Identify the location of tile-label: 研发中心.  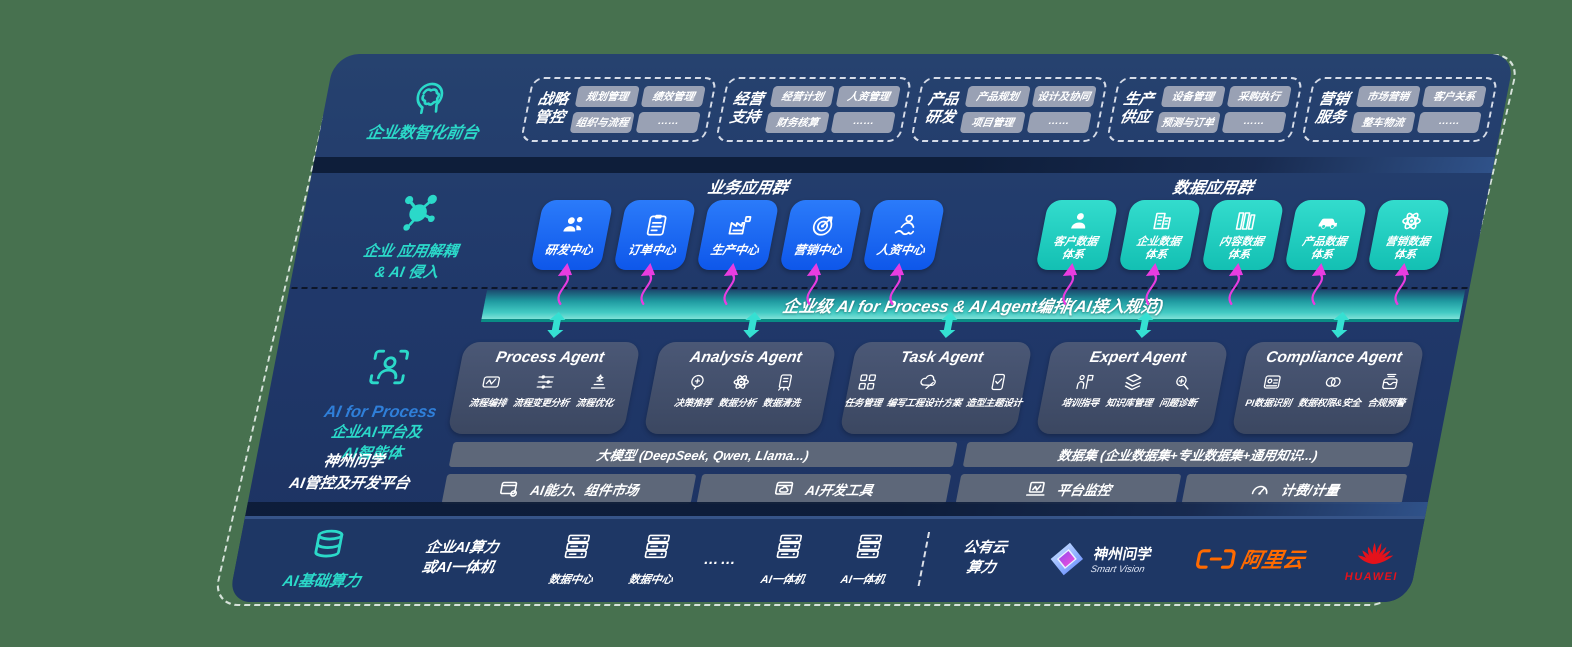
(569, 250).